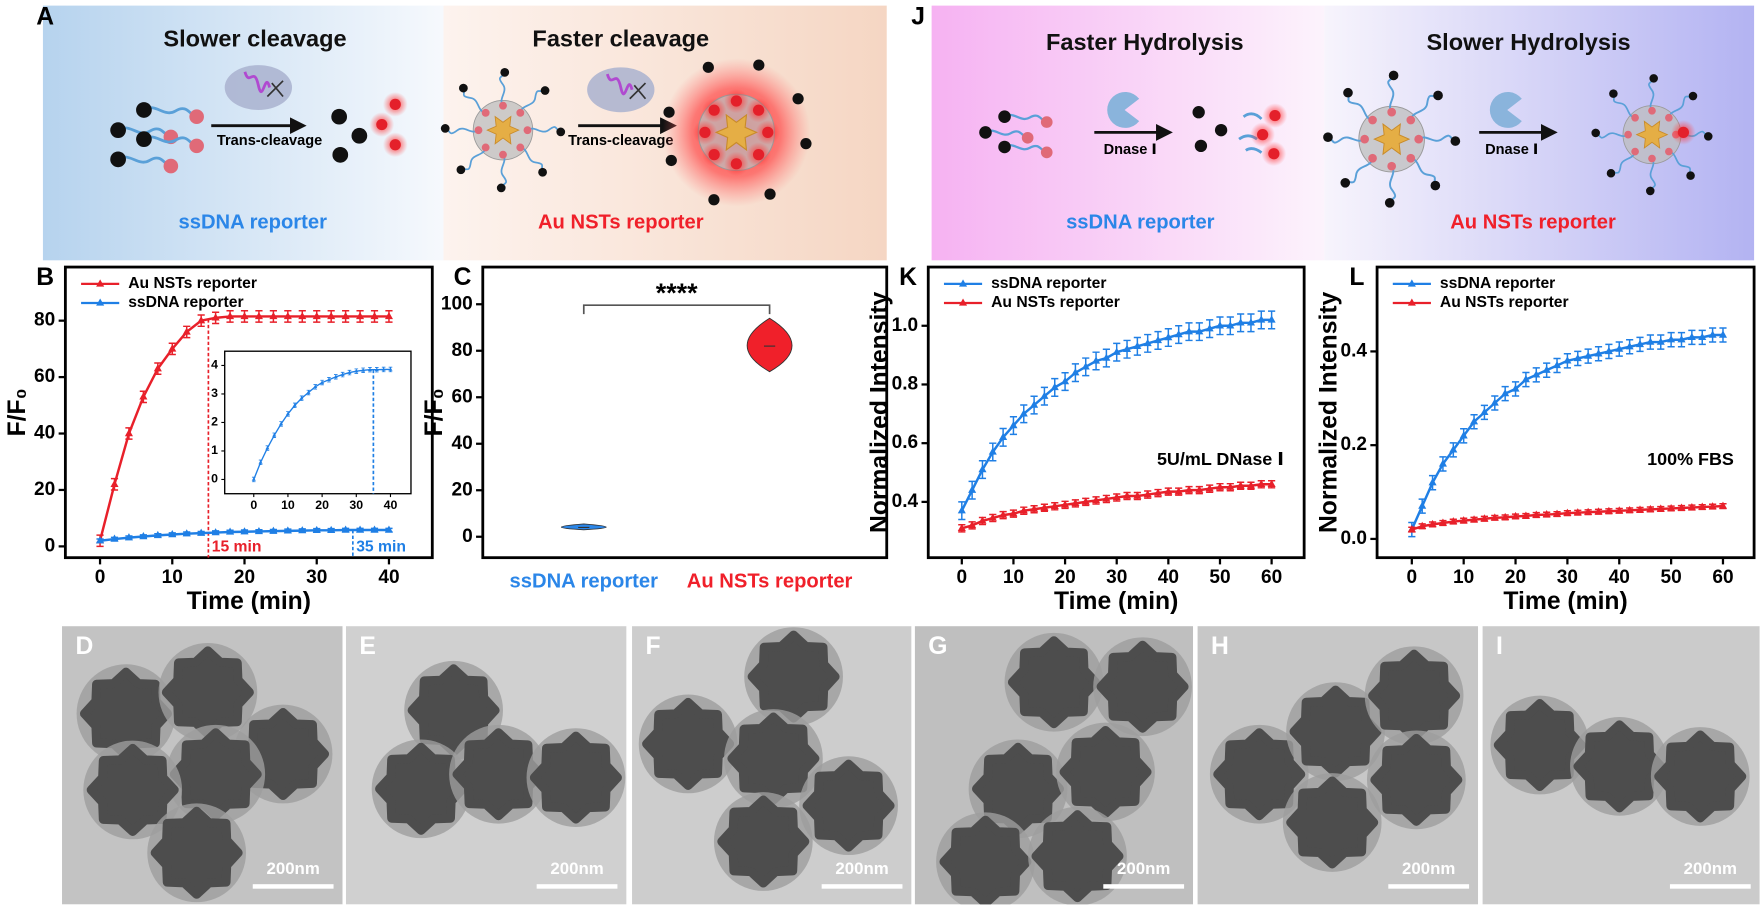  Describe the element at coordinates (322, 505) in the screenshot. I see `x-tick-label: 20` at that location.